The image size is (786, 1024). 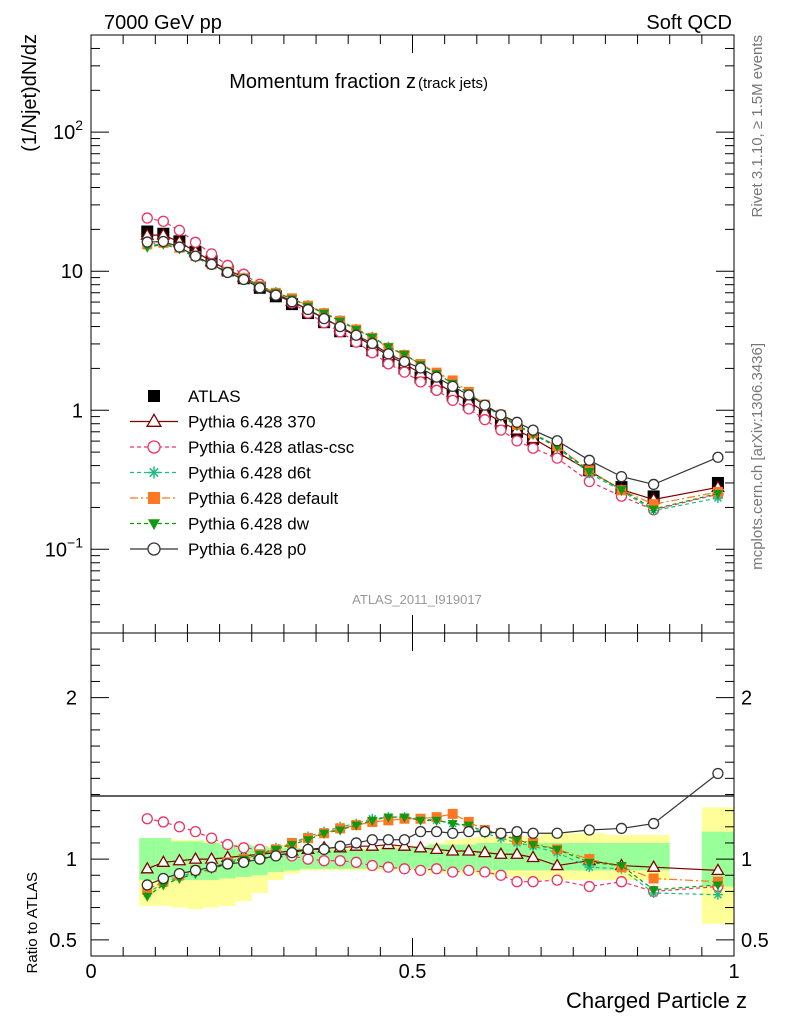 I want to click on ratio-y-tick-label: 2, so click(x=71, y=699).